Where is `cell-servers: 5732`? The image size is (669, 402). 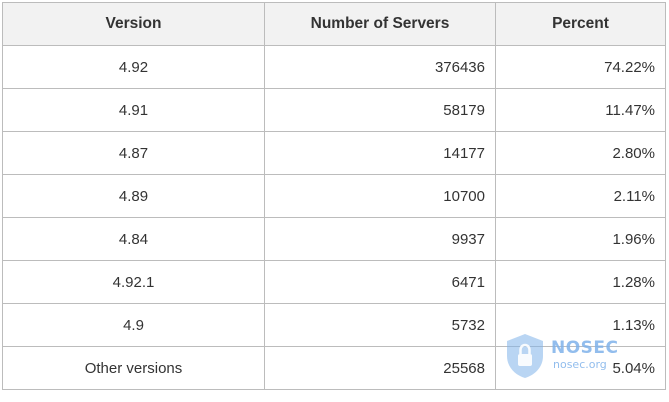 cell-servers: 5732 is located at coordinates (380, 325).